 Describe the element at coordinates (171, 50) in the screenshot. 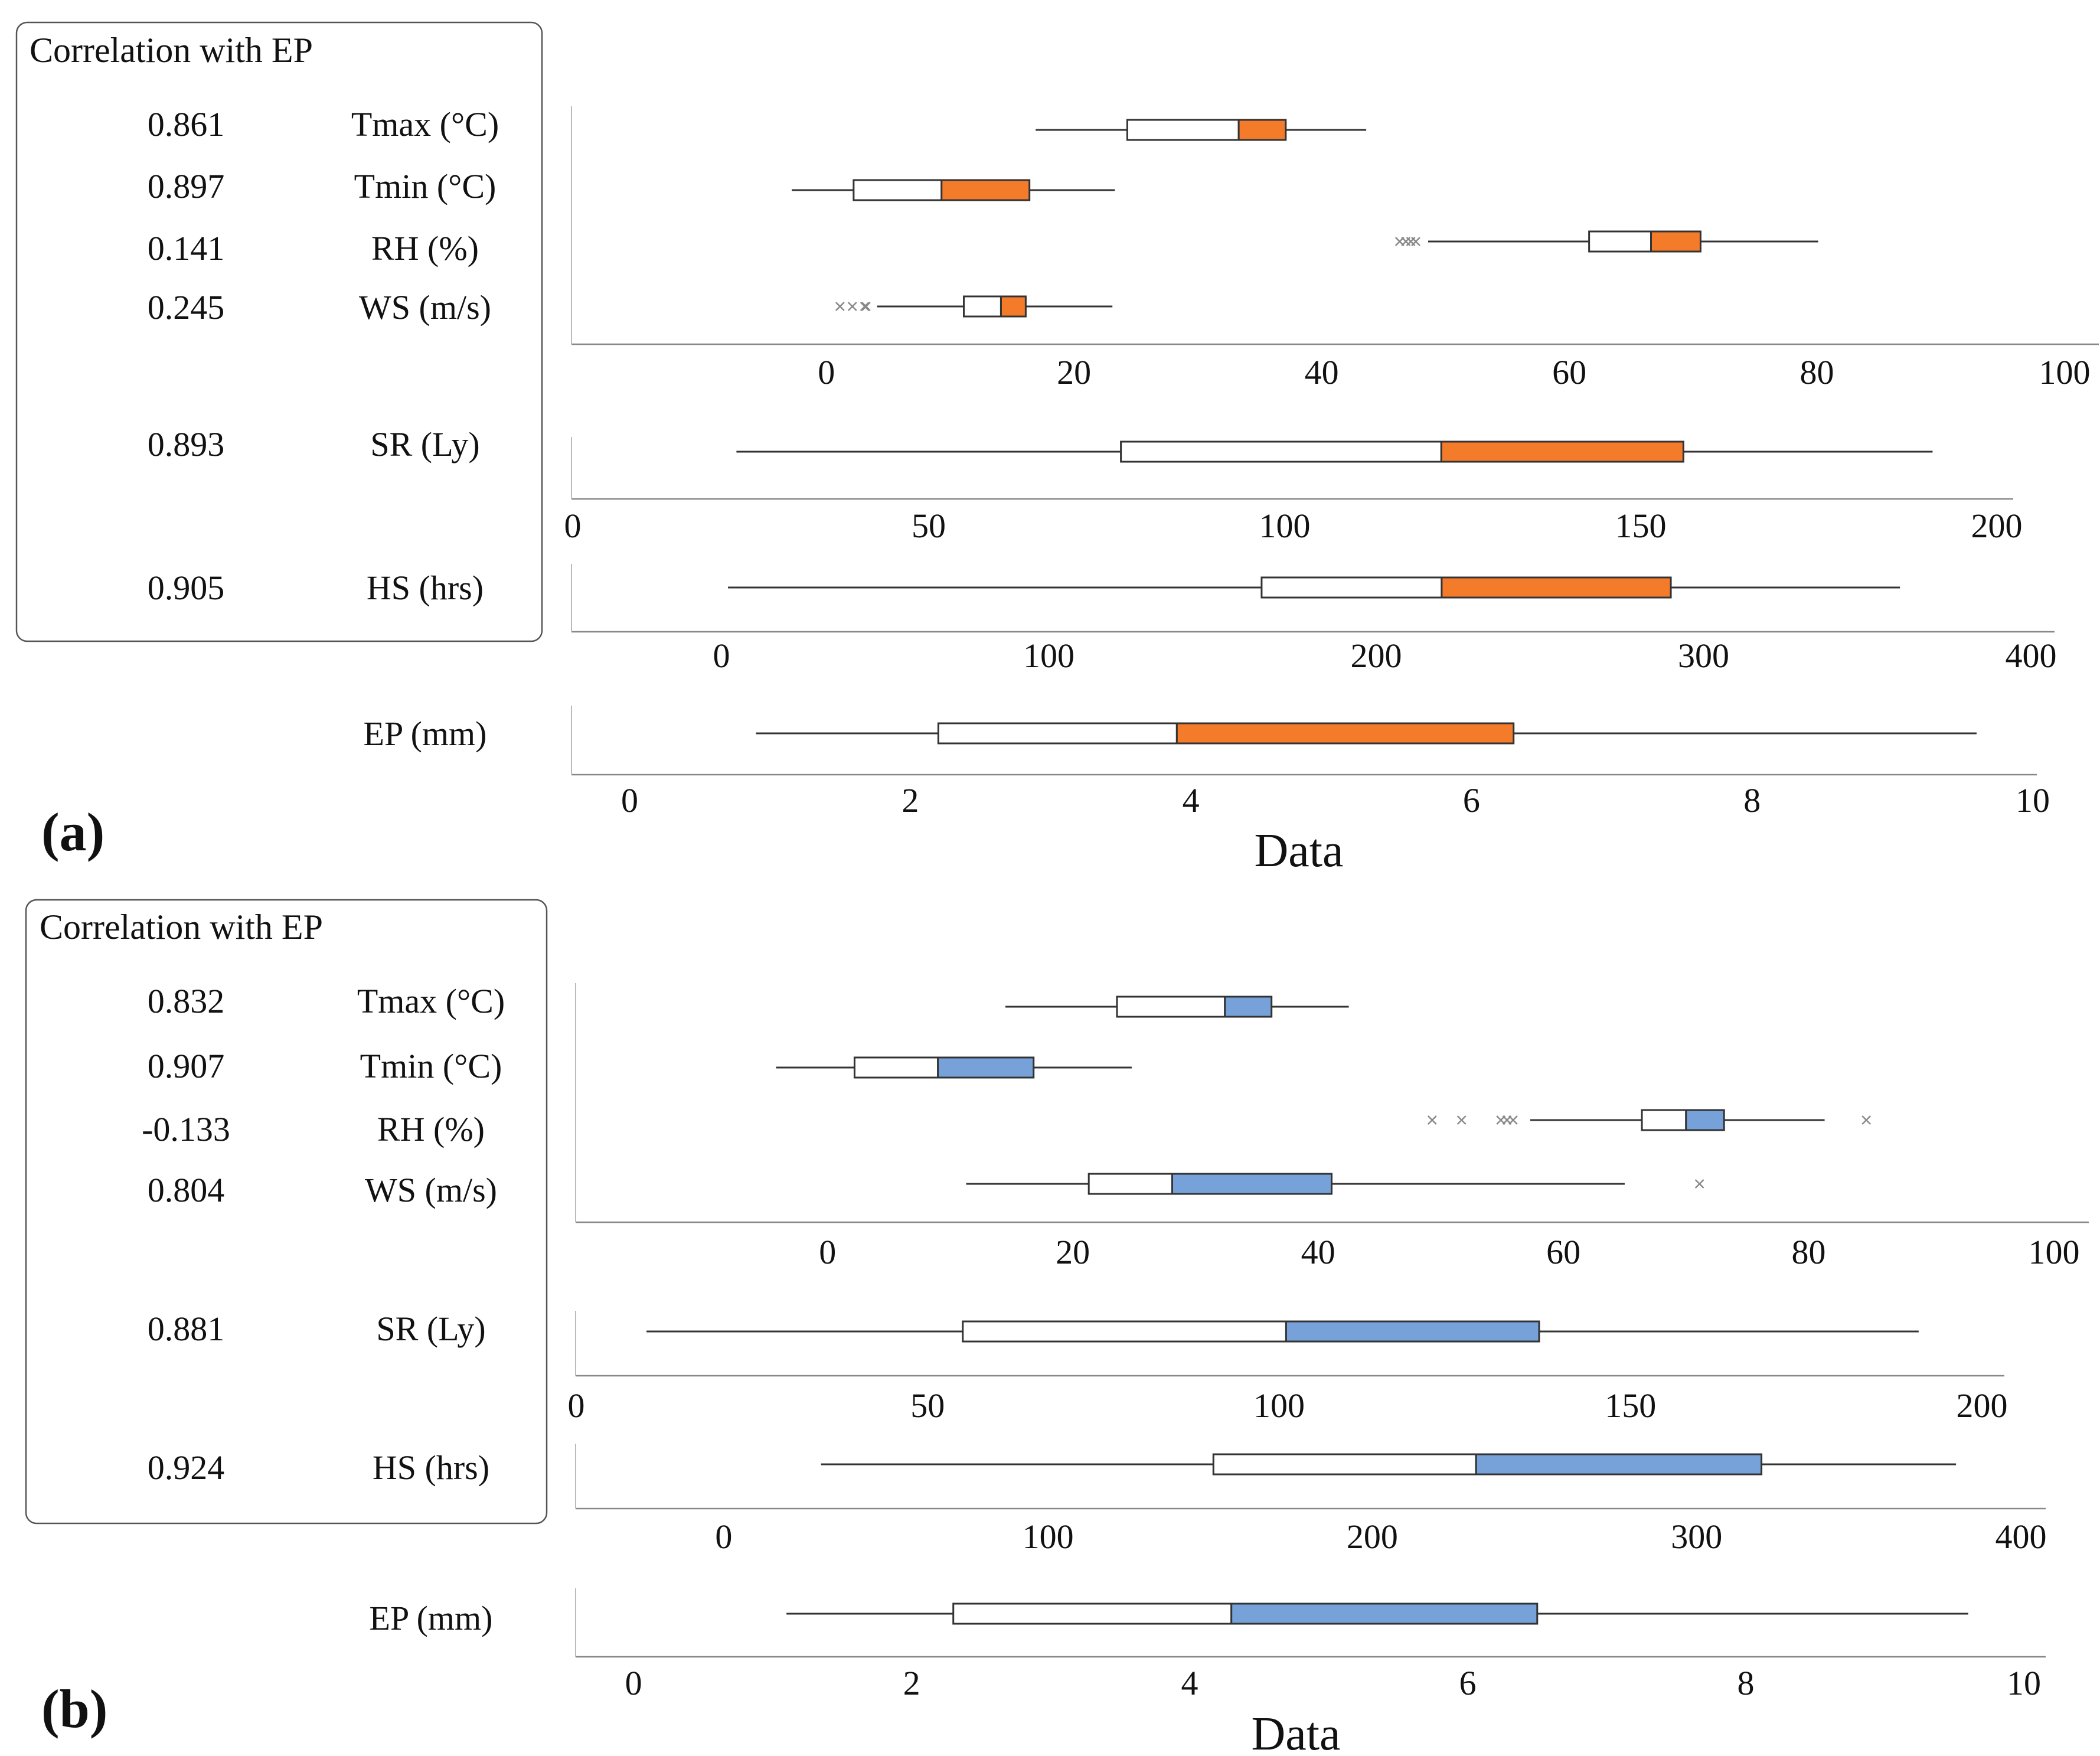

I see `legend-title: Correlation with EP` at that location.